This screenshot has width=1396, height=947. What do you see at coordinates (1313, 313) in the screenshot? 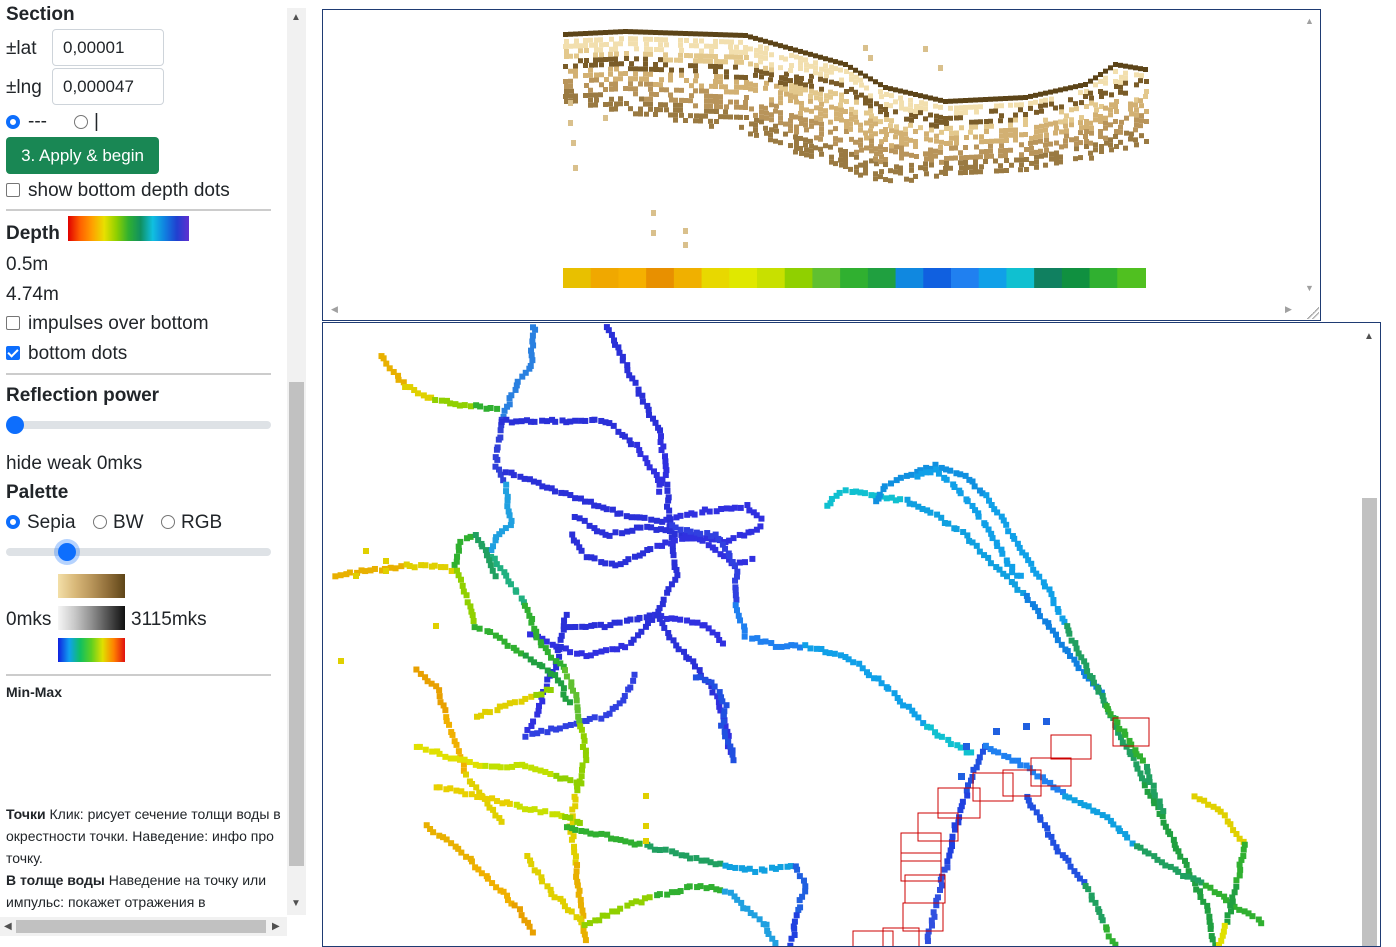
I see `resize-handle-icon` at bounding box center [1313, 313].